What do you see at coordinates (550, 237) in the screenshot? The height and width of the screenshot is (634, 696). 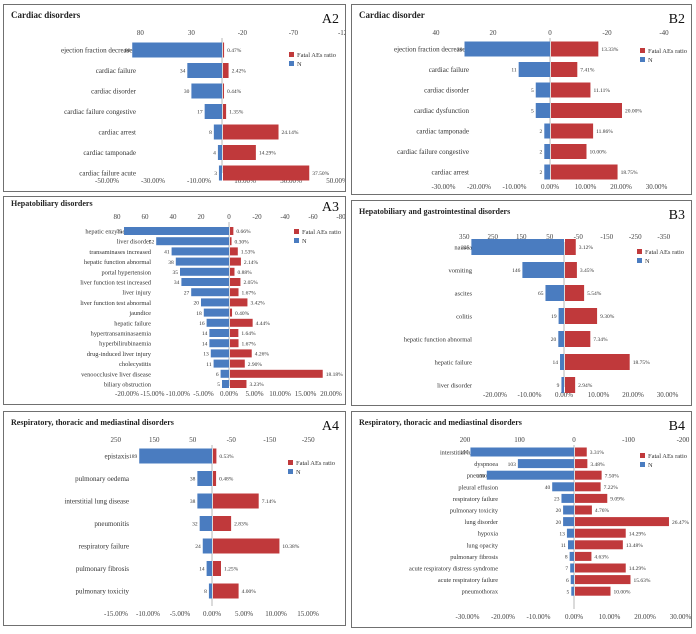 I see `top-axis-tick-label: 50` at bounding box center [550, 237].